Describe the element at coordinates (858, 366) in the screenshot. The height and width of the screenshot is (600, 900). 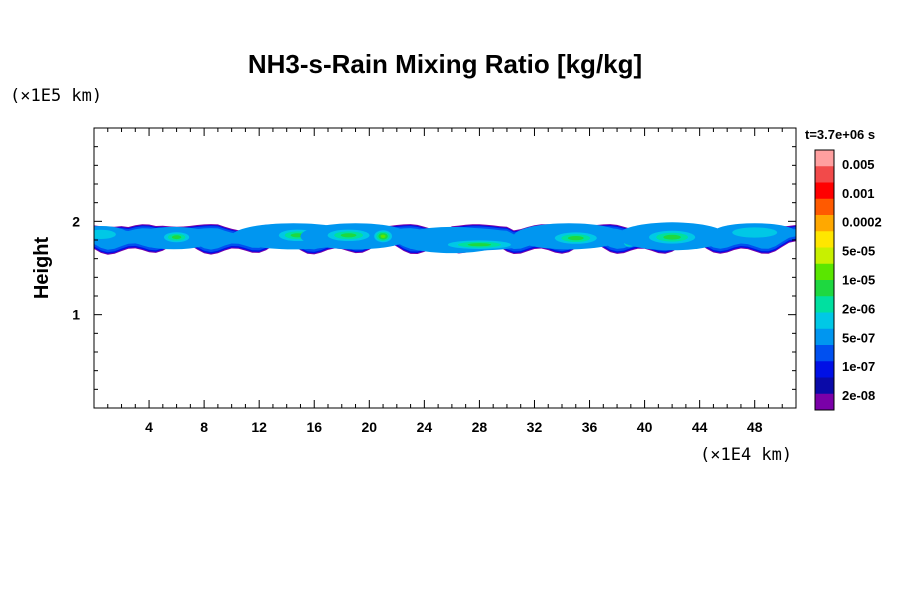
I see `colorbar-label: 1e-07` at that location.